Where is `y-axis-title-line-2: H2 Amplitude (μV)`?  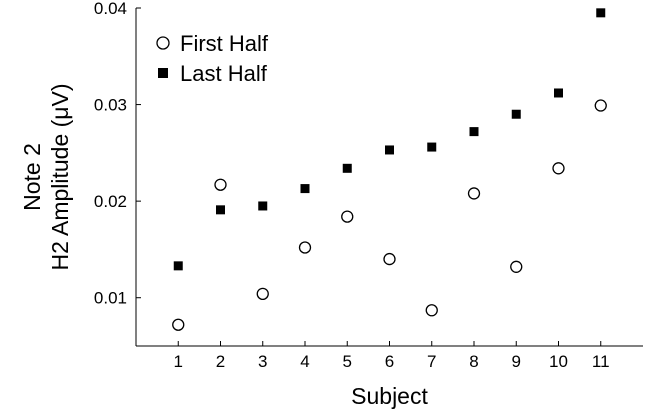 y-axis-title-line-2: H2 Amplitude (μV) is located at coordinates (60, 176).